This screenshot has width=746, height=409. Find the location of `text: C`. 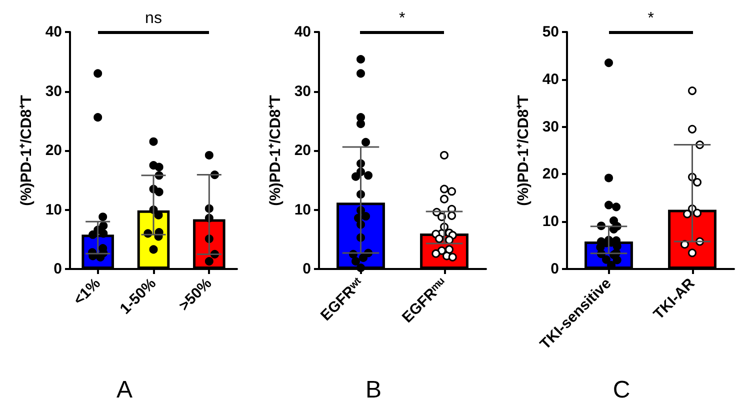

text: C is located at coordinates (621, 390).